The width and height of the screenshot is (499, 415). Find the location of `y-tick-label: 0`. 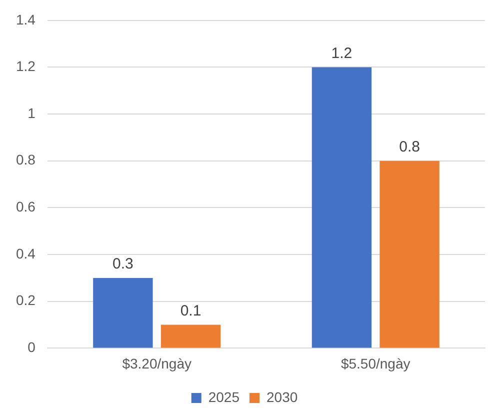

y-tick-label: 0 is located at coordinates (32, 347).